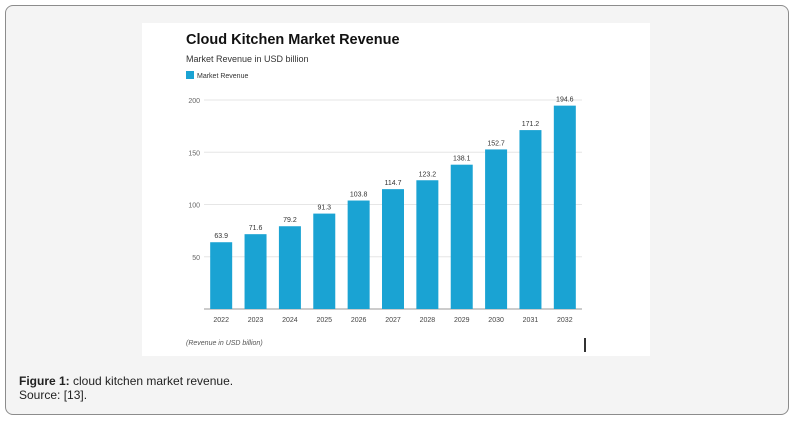 The image size is (798, 424). What do you see at coordinates (290, 320) in the screenshot?
I see `x-tick-label: 2024` at bounding box center [290, 320].